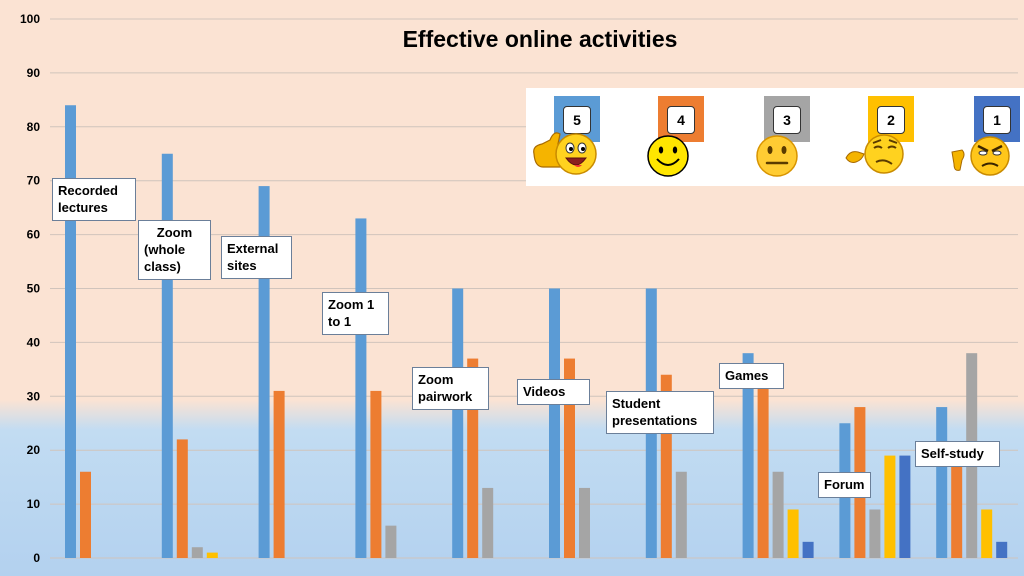  I want to click on category-label-recorded-lectures: Recorded lectures, so click(94, 199).